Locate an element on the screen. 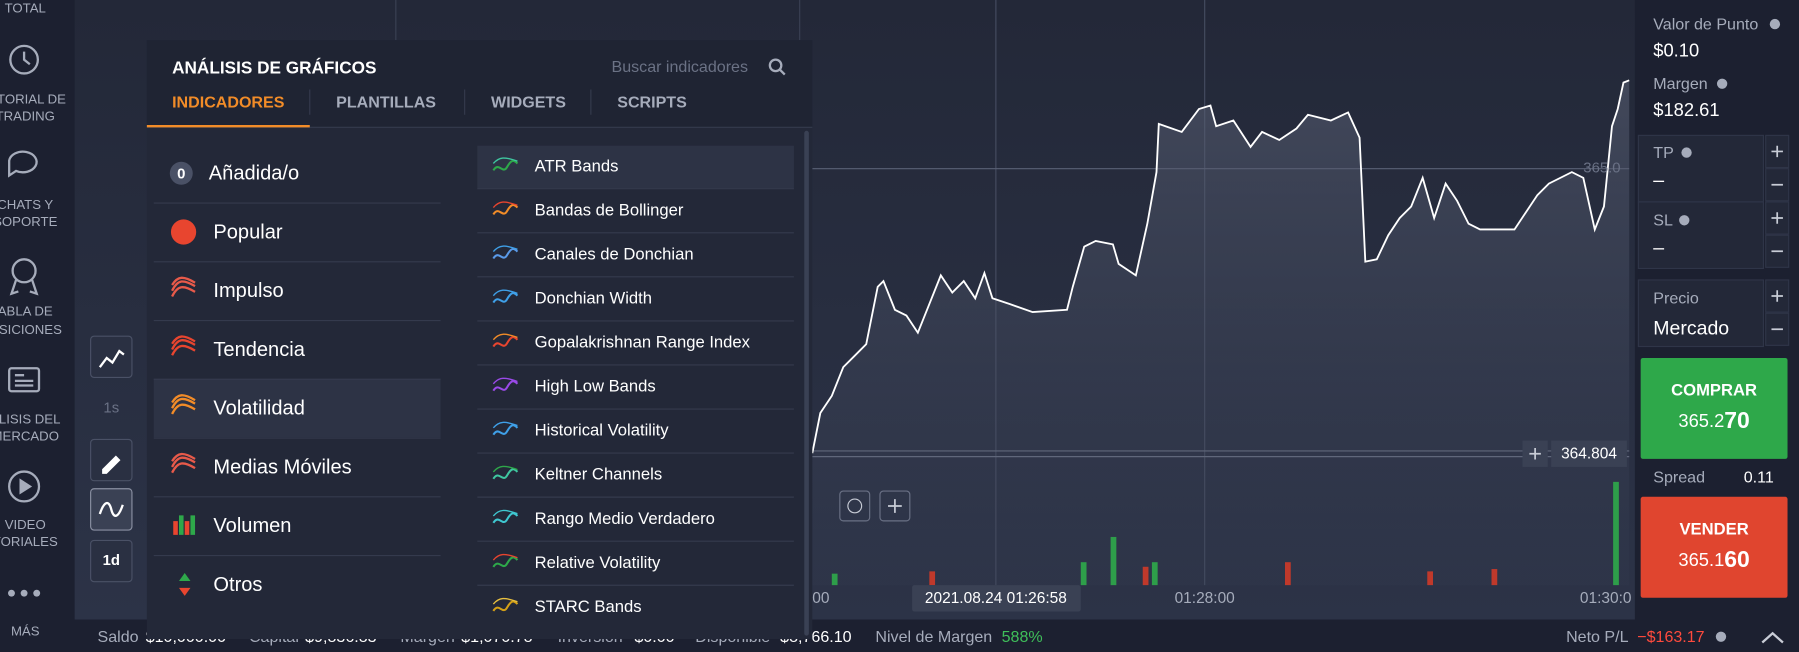 The width and height of the screenshot is (1799, 652). video-icon is located at coordinates (24, 486).